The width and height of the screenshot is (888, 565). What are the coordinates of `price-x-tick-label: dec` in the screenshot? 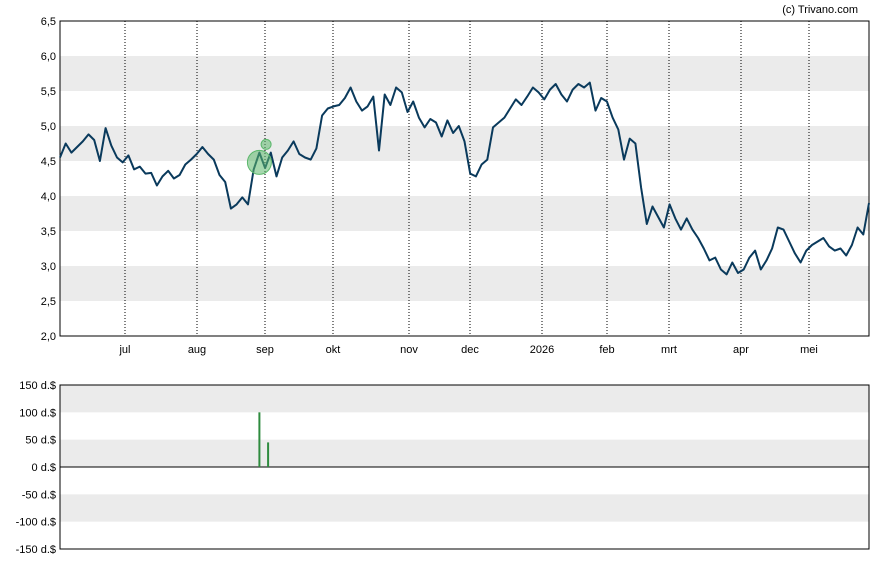 It's located at (470, 350).